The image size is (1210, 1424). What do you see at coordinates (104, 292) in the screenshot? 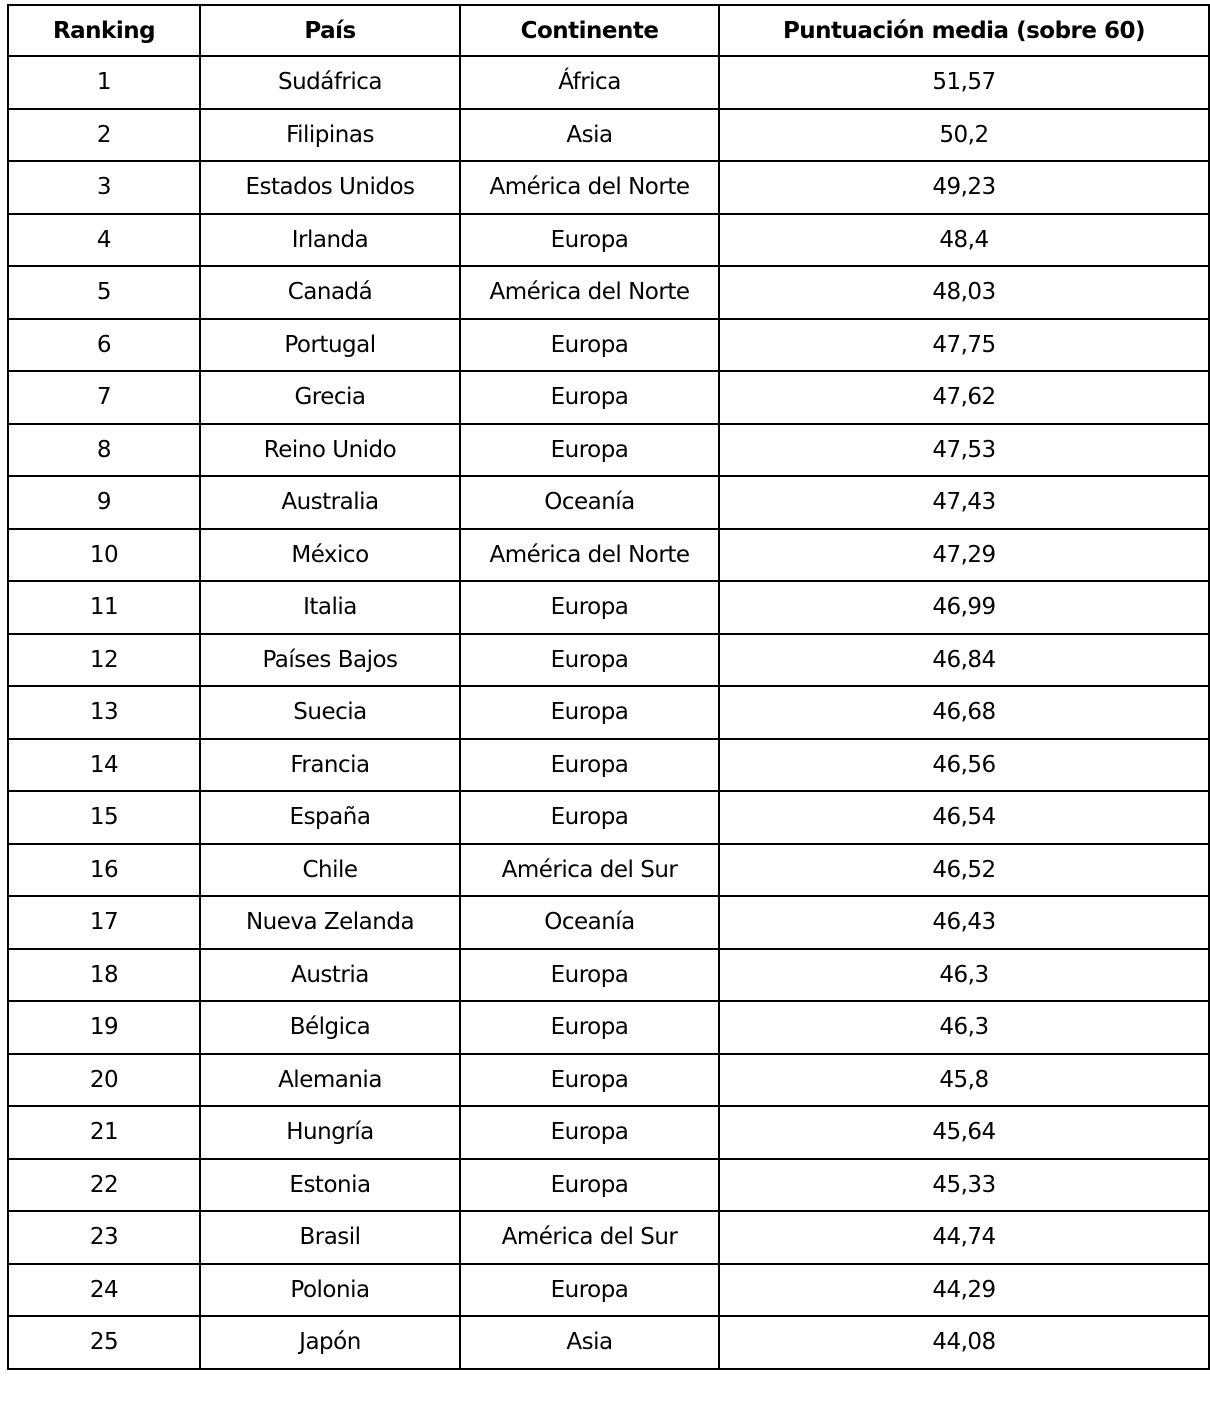
I see `cell-ranking: 5` at bounding box center [104, 292].